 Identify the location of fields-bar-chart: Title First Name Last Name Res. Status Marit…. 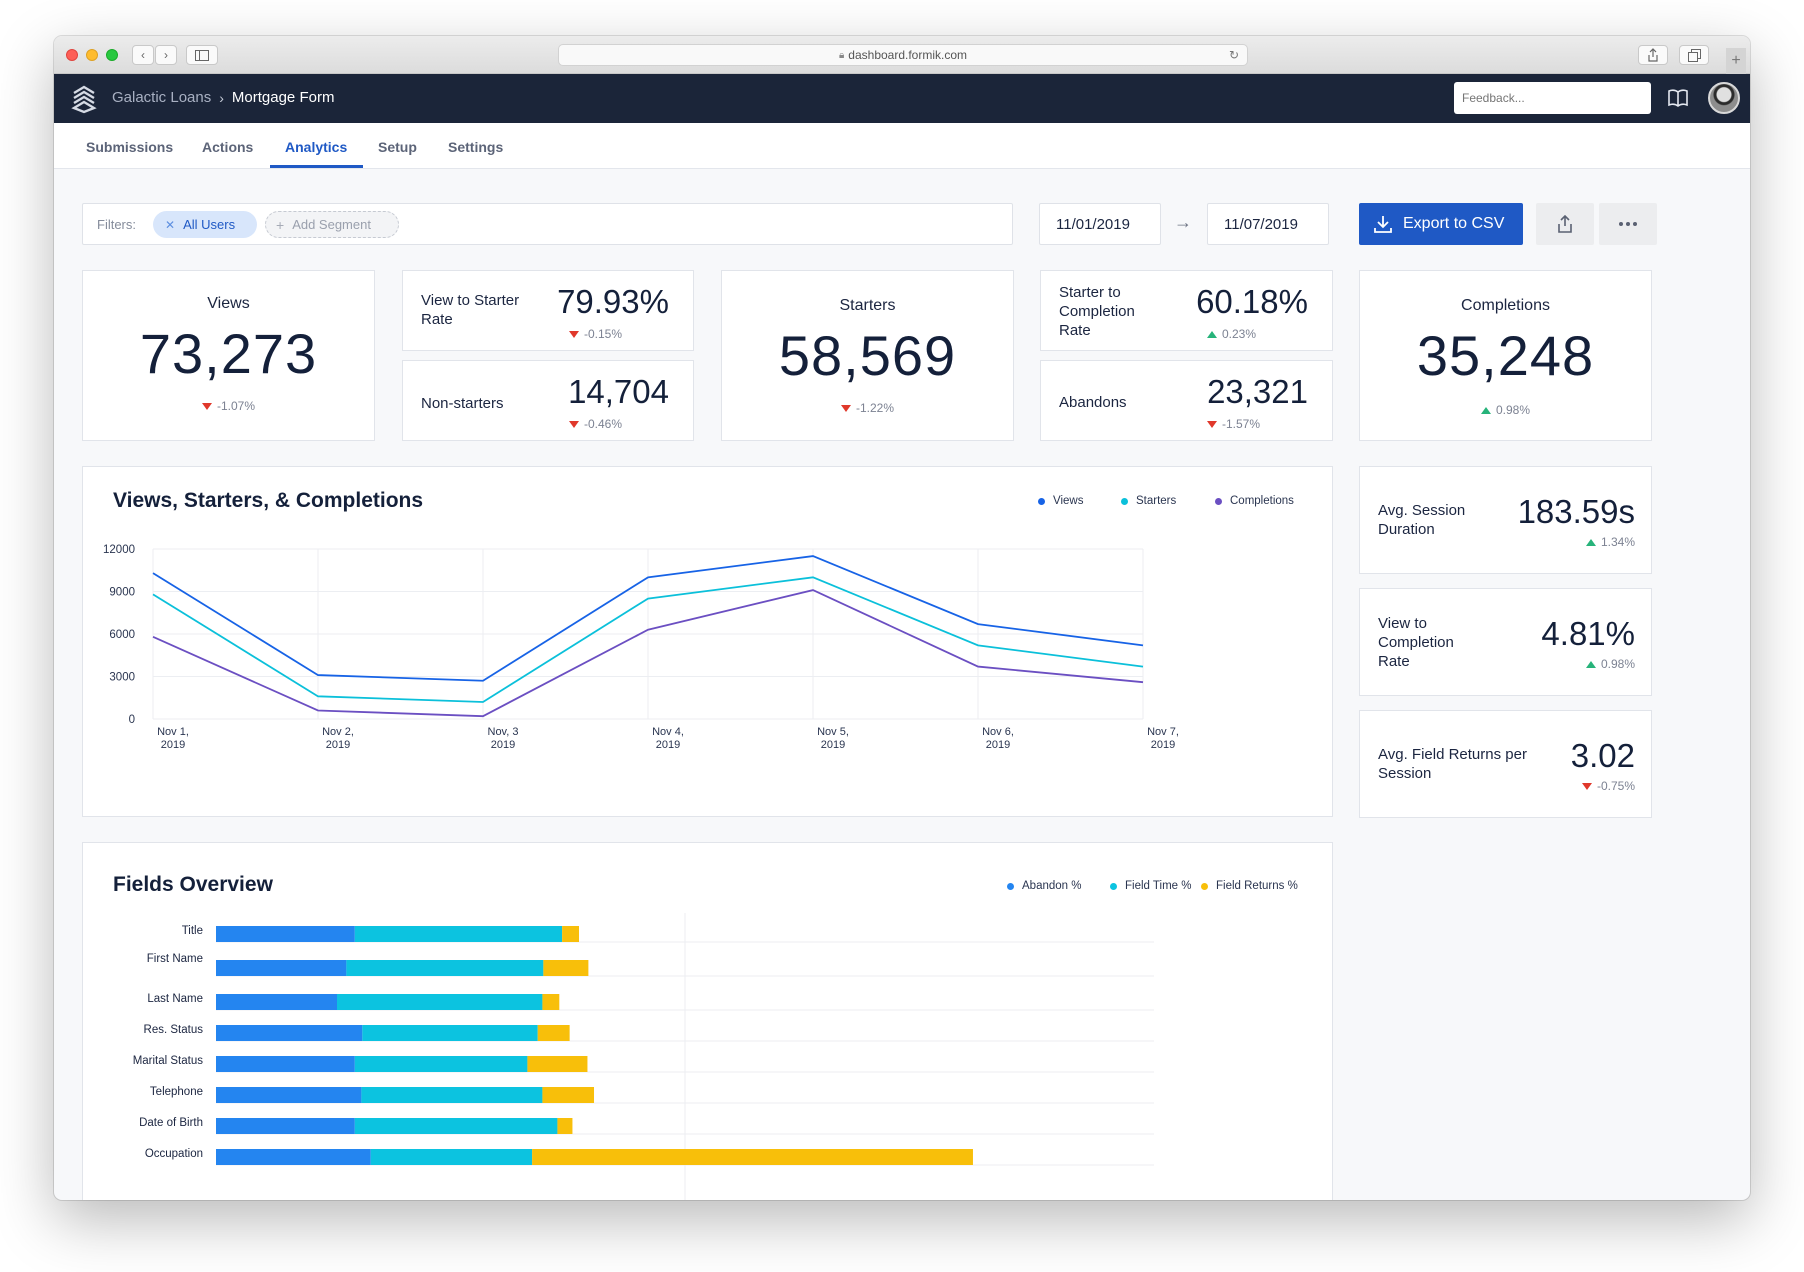
(643, 1056).